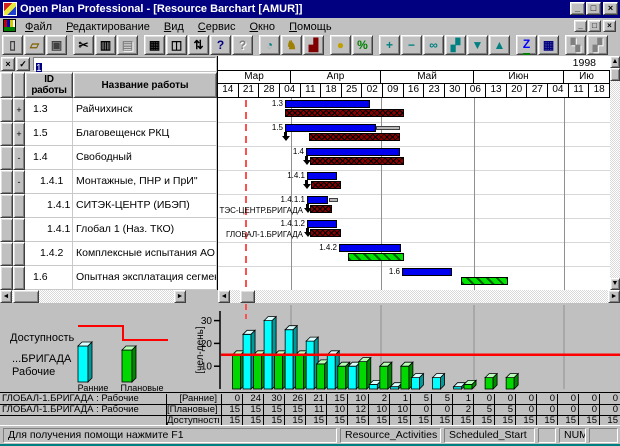 Image resolution: width=620 pixels, height=446 pixels. What do you see at coordinates (593, 8) in the screenshot?
I see `restore-button: □` at bounding box center [593, 8].